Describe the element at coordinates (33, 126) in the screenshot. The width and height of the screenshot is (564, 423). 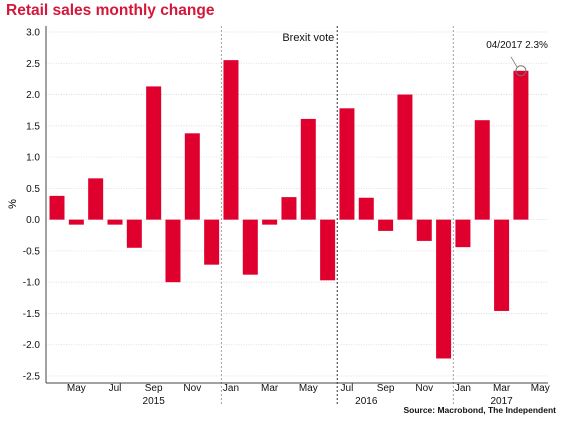
I see `y-tick-label: 1.5` at that location.